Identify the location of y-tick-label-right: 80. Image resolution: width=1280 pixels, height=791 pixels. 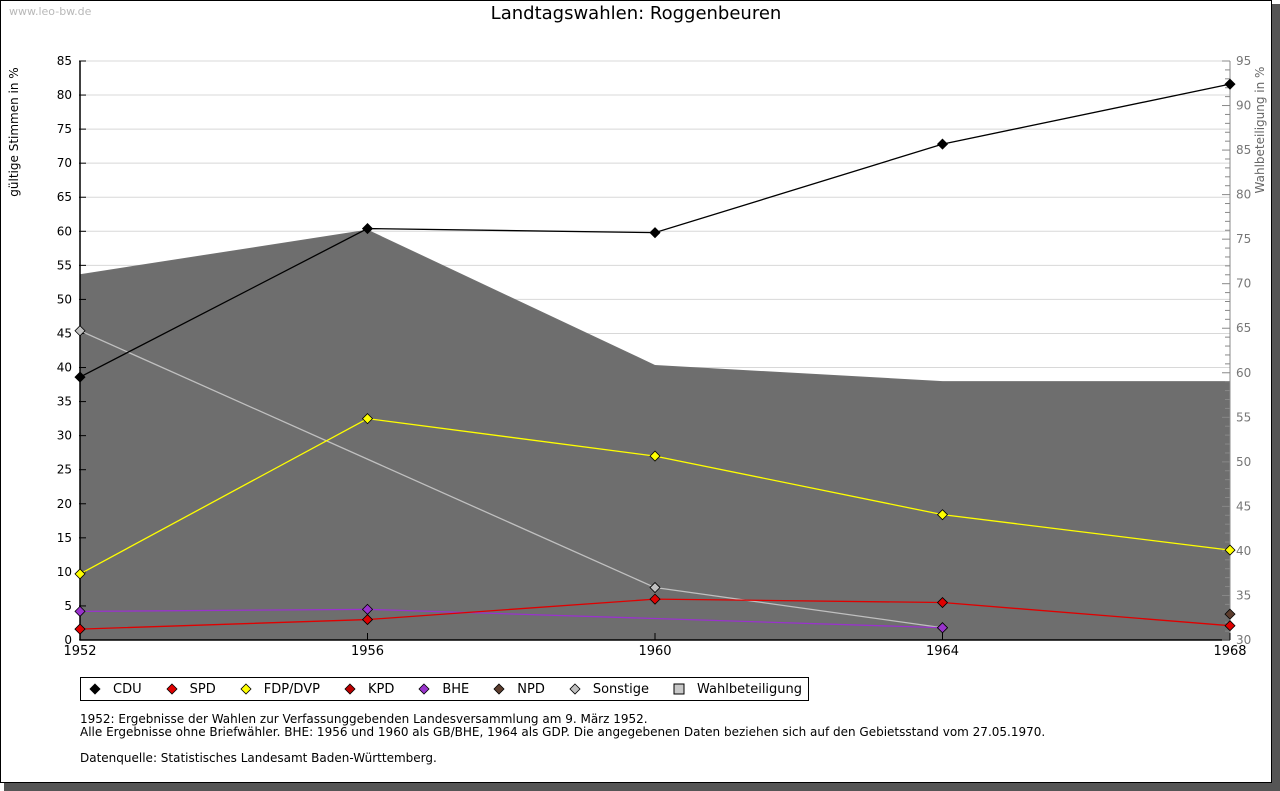
(1243, 195).